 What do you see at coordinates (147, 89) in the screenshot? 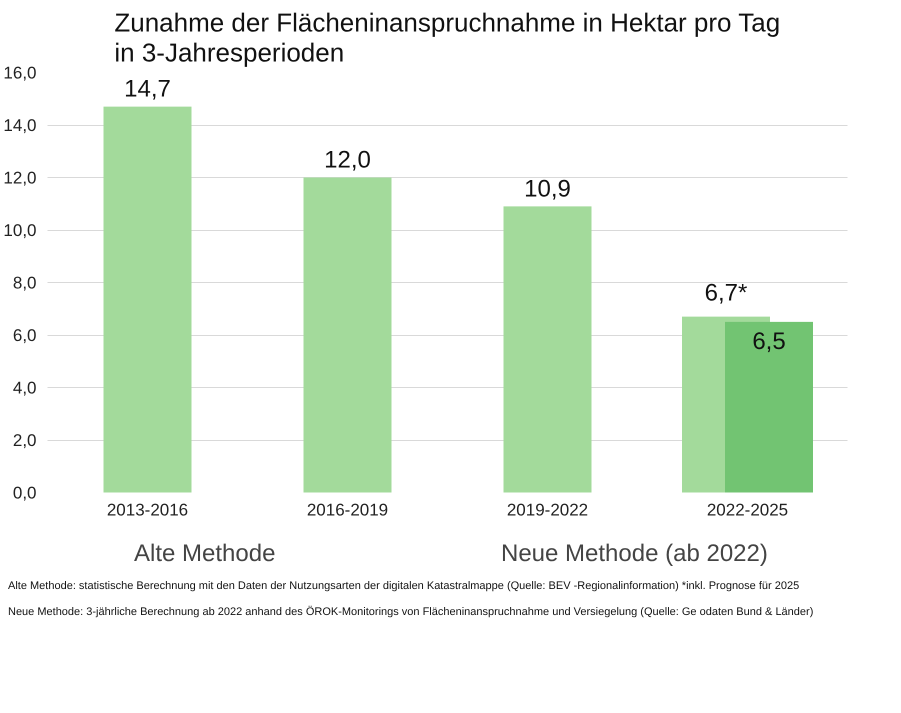
I see `data-label: 14,7` at bounding box center [147, 89].